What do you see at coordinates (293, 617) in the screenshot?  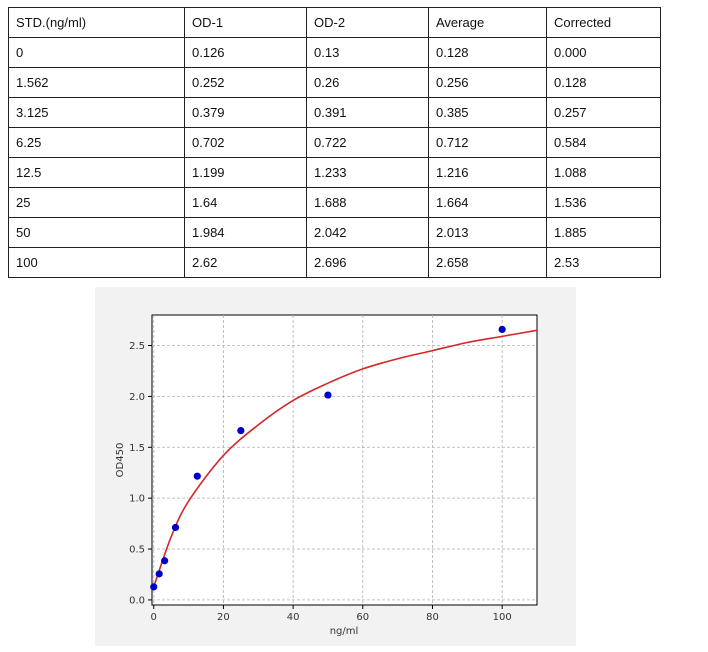 I see `x-tick-label: 40` at bounding box center [293, 617].